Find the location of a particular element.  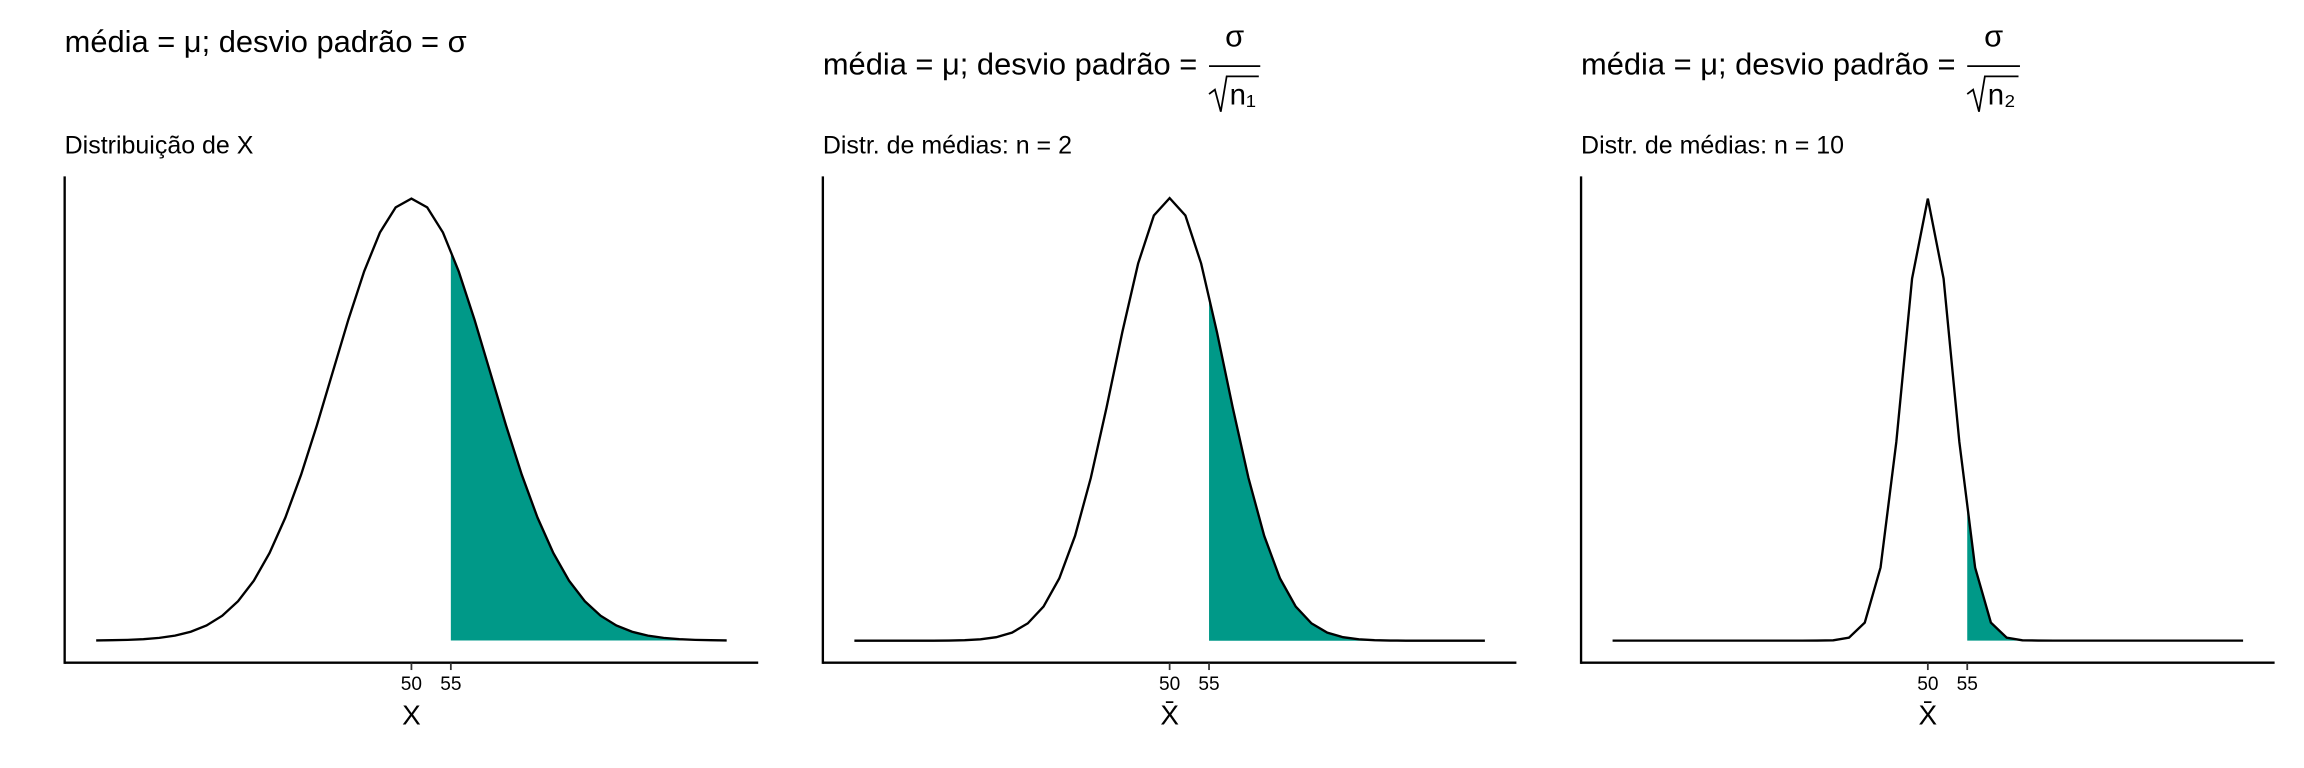

chart-subtitle: Distr. de médias: n = 10 is located at coordinates (1712, 146).